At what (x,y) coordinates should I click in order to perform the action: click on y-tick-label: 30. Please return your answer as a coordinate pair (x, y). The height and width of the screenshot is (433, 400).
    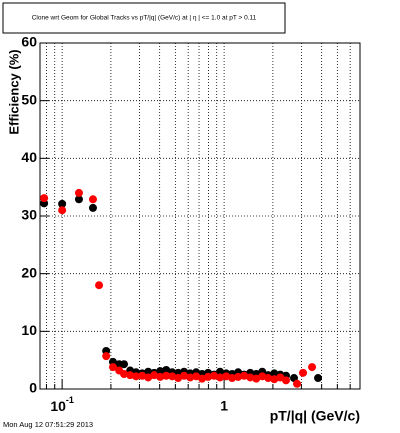
    Looking at the image, I should click on (29, 215).